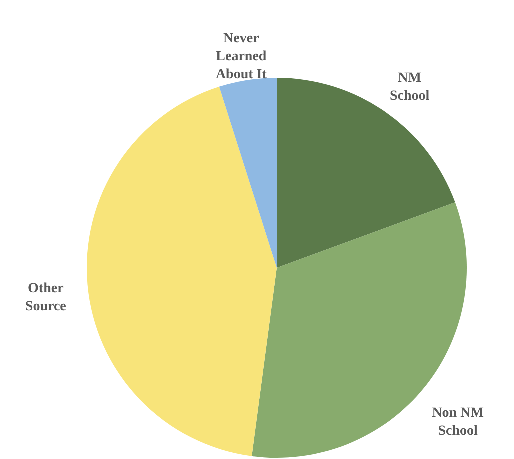  I want to click on pie-slice, so click(248, 173).